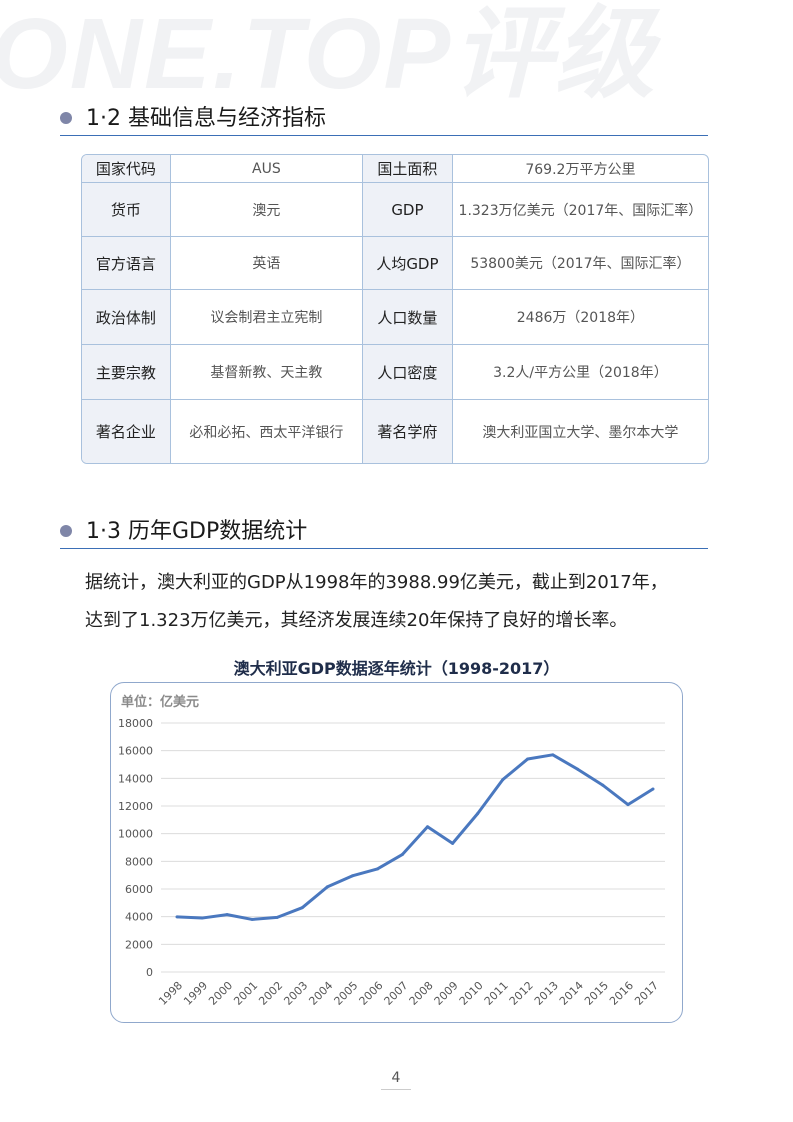  Describe the element at coordinates (197, 531) in the screenshot. I see `section-title: 1·3 历年GDP数据统计` at that location.